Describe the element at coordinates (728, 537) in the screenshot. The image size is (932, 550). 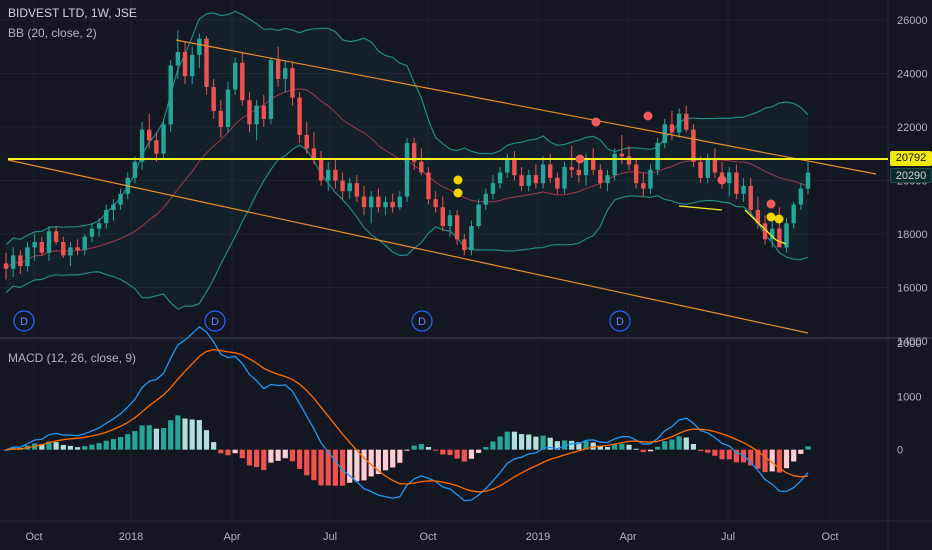
I see `time-axis-label: Jul` at that location.